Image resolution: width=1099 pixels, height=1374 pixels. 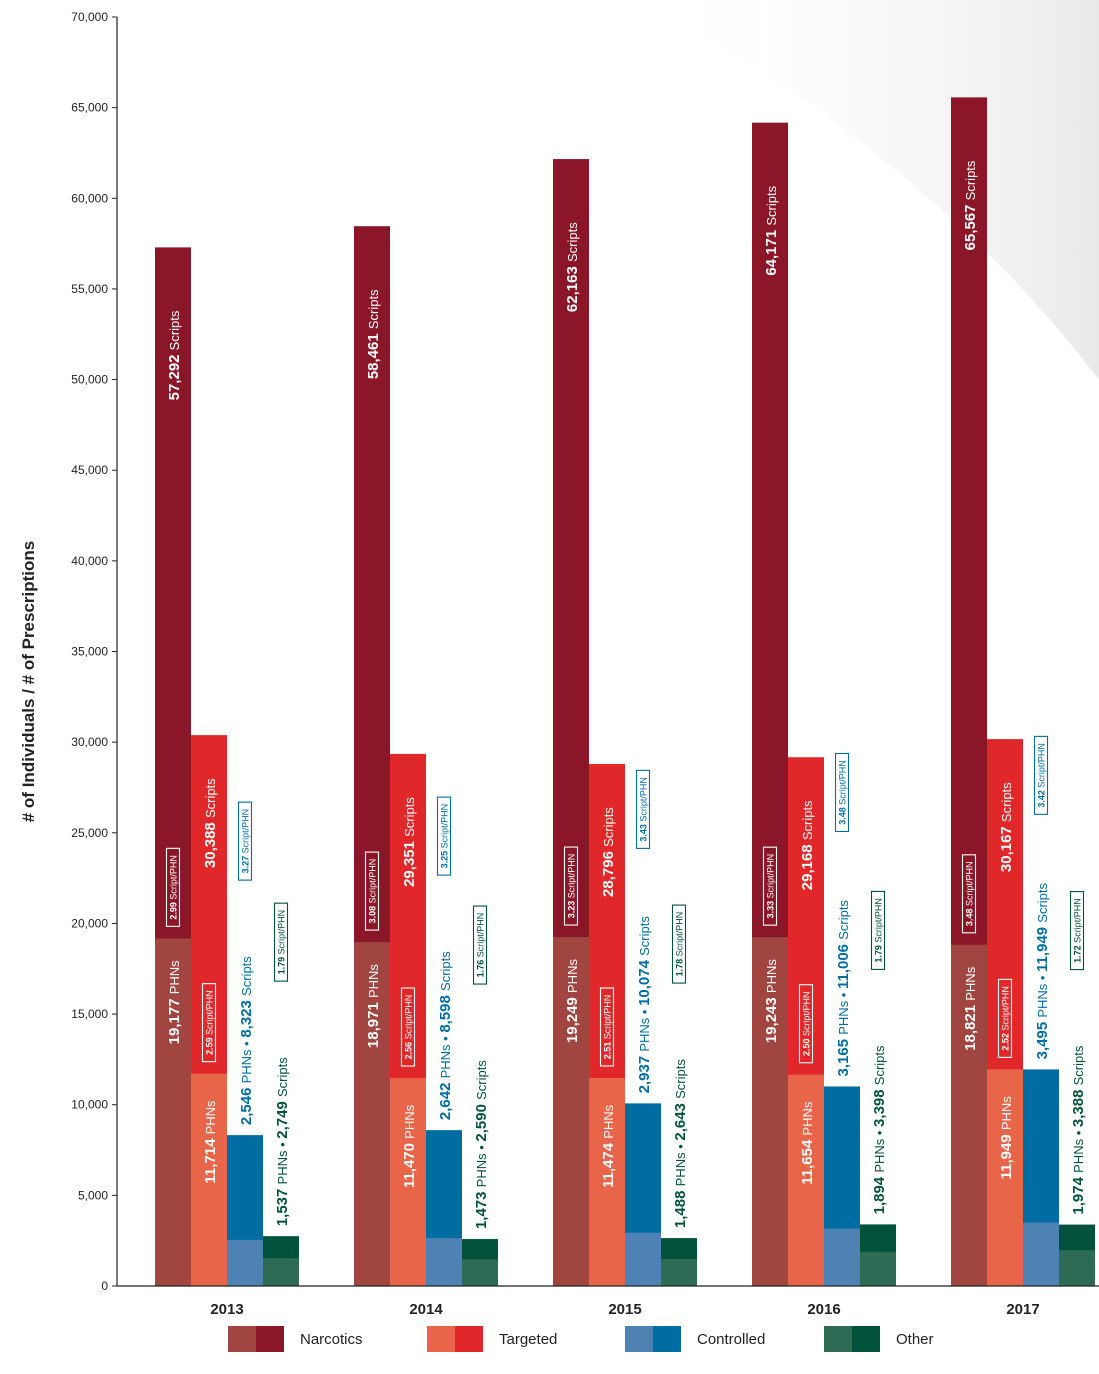 I want to click on label-narcotics-phns: 18,821 PHNs, so click(x=970, y=1008).